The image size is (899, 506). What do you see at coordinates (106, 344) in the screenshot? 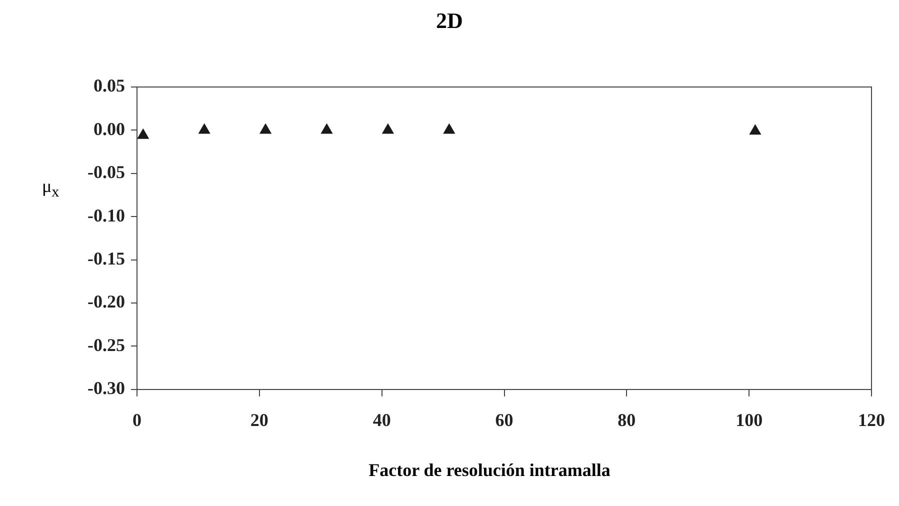
I see `y-tick-label: -0.25` at bounding box center [106, 344].